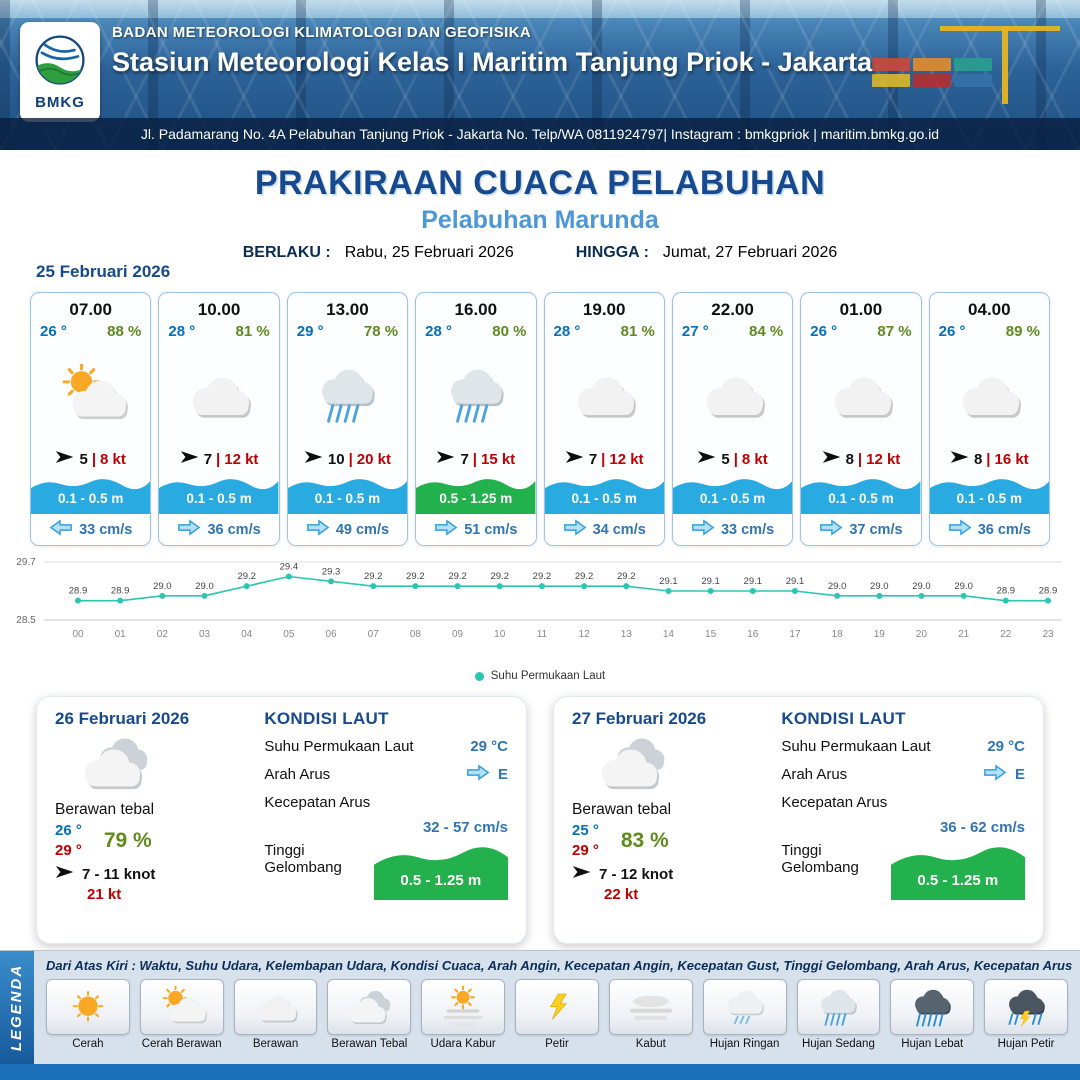  What do you see at coordinates (317, 802) in the screenshot?
I see `current-speed-label: Kecepatan Arus` at bounding box center [317, 802].